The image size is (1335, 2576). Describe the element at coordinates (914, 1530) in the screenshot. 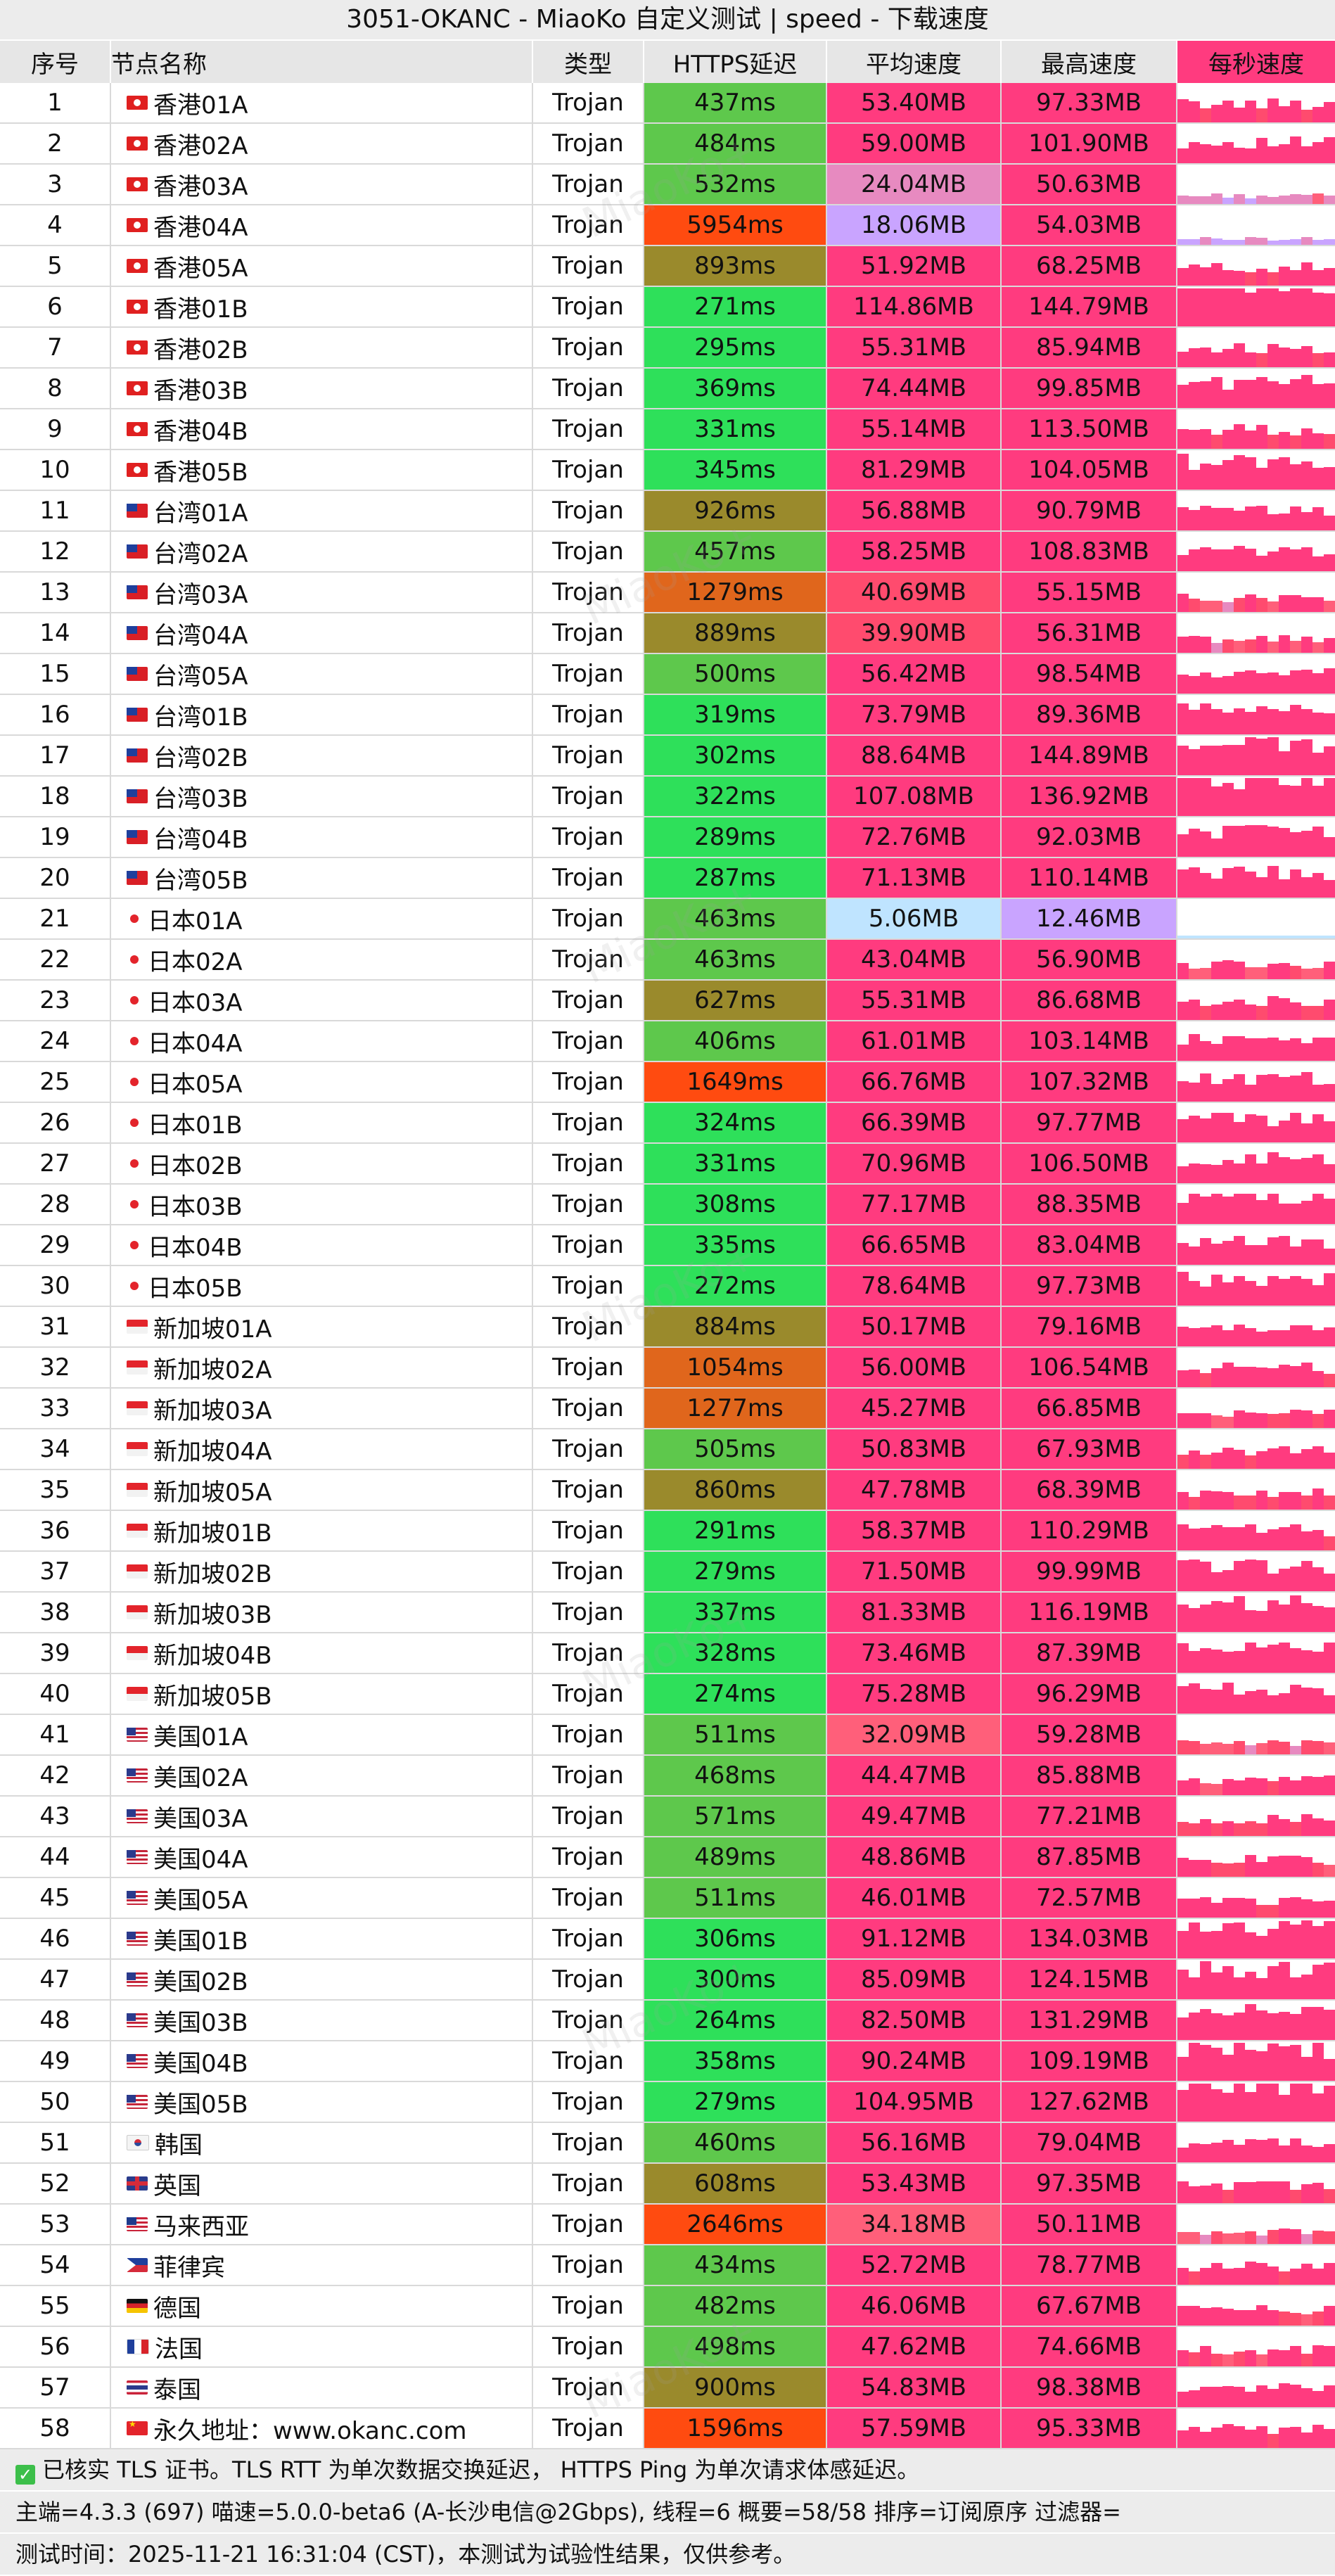

I see `row-avg-speed: 58.37MB` at that location.